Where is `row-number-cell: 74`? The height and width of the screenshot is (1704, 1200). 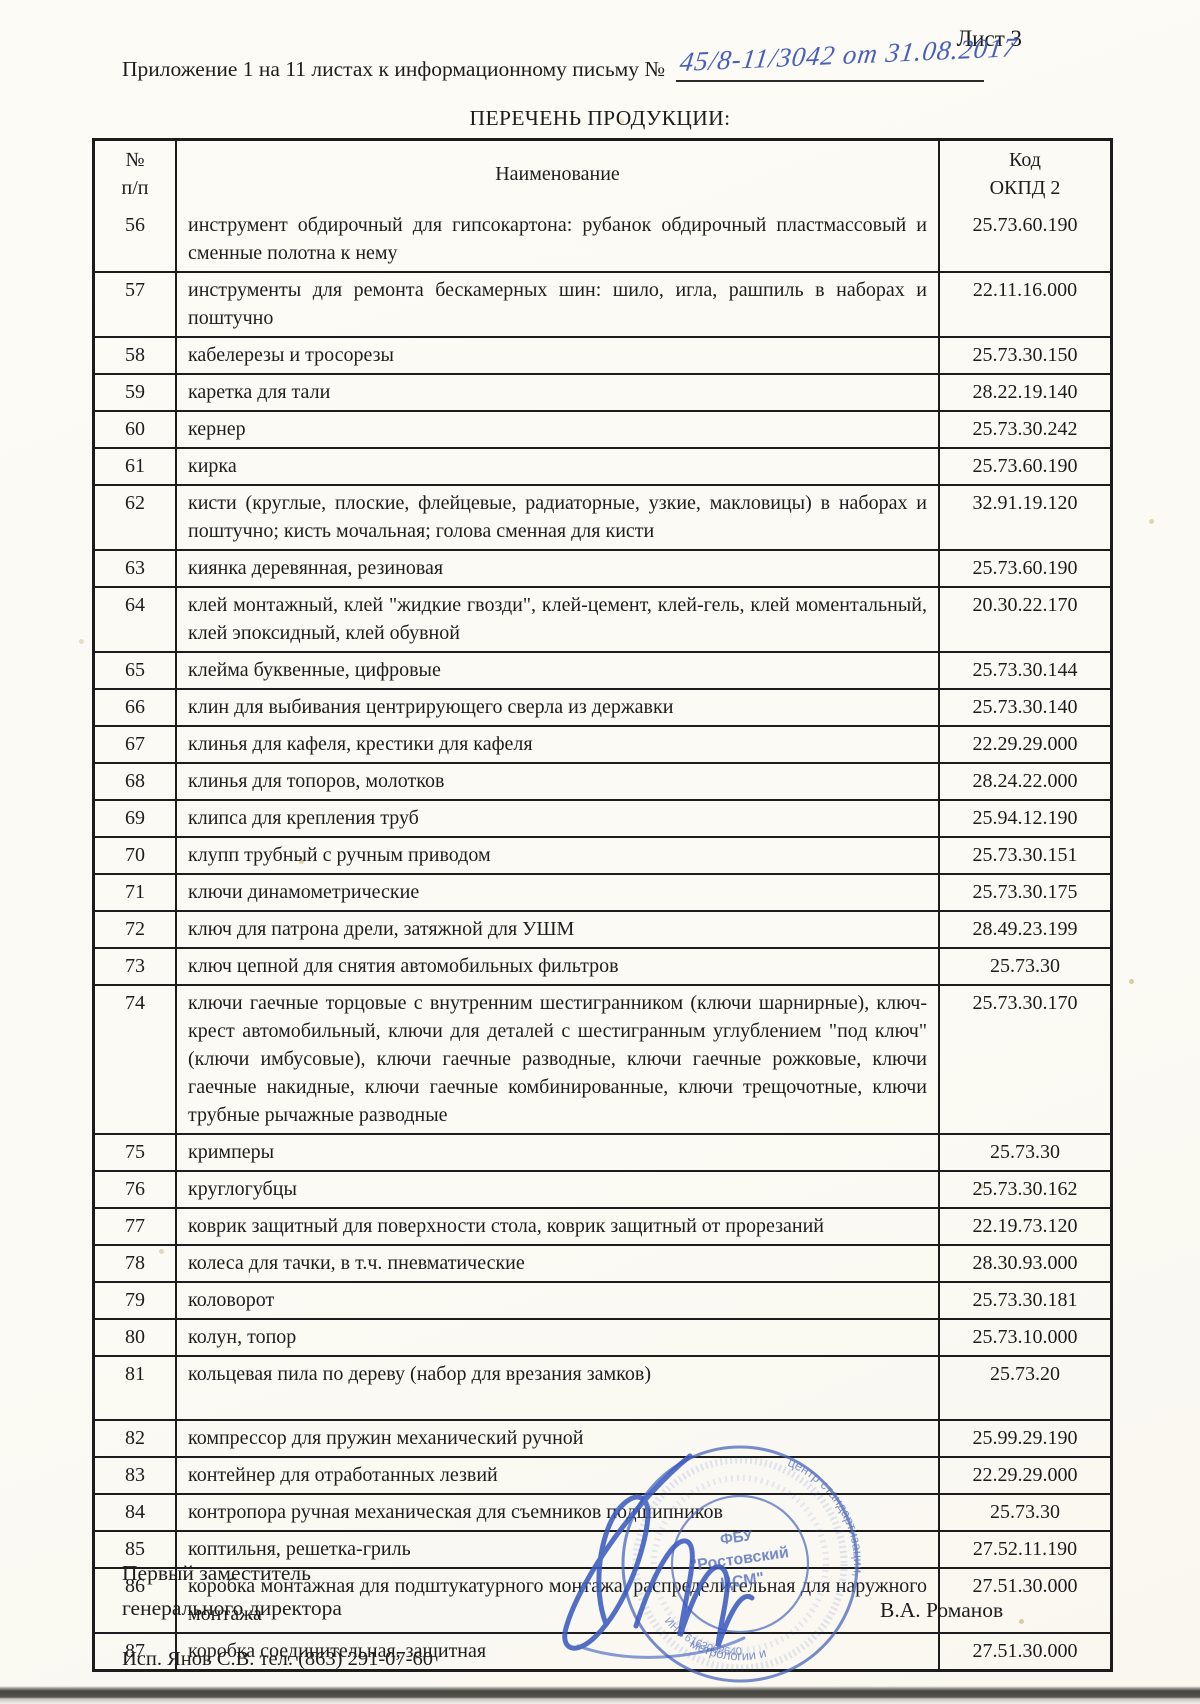
row-number-cell: 74 is located at coordinates (136, 1059).